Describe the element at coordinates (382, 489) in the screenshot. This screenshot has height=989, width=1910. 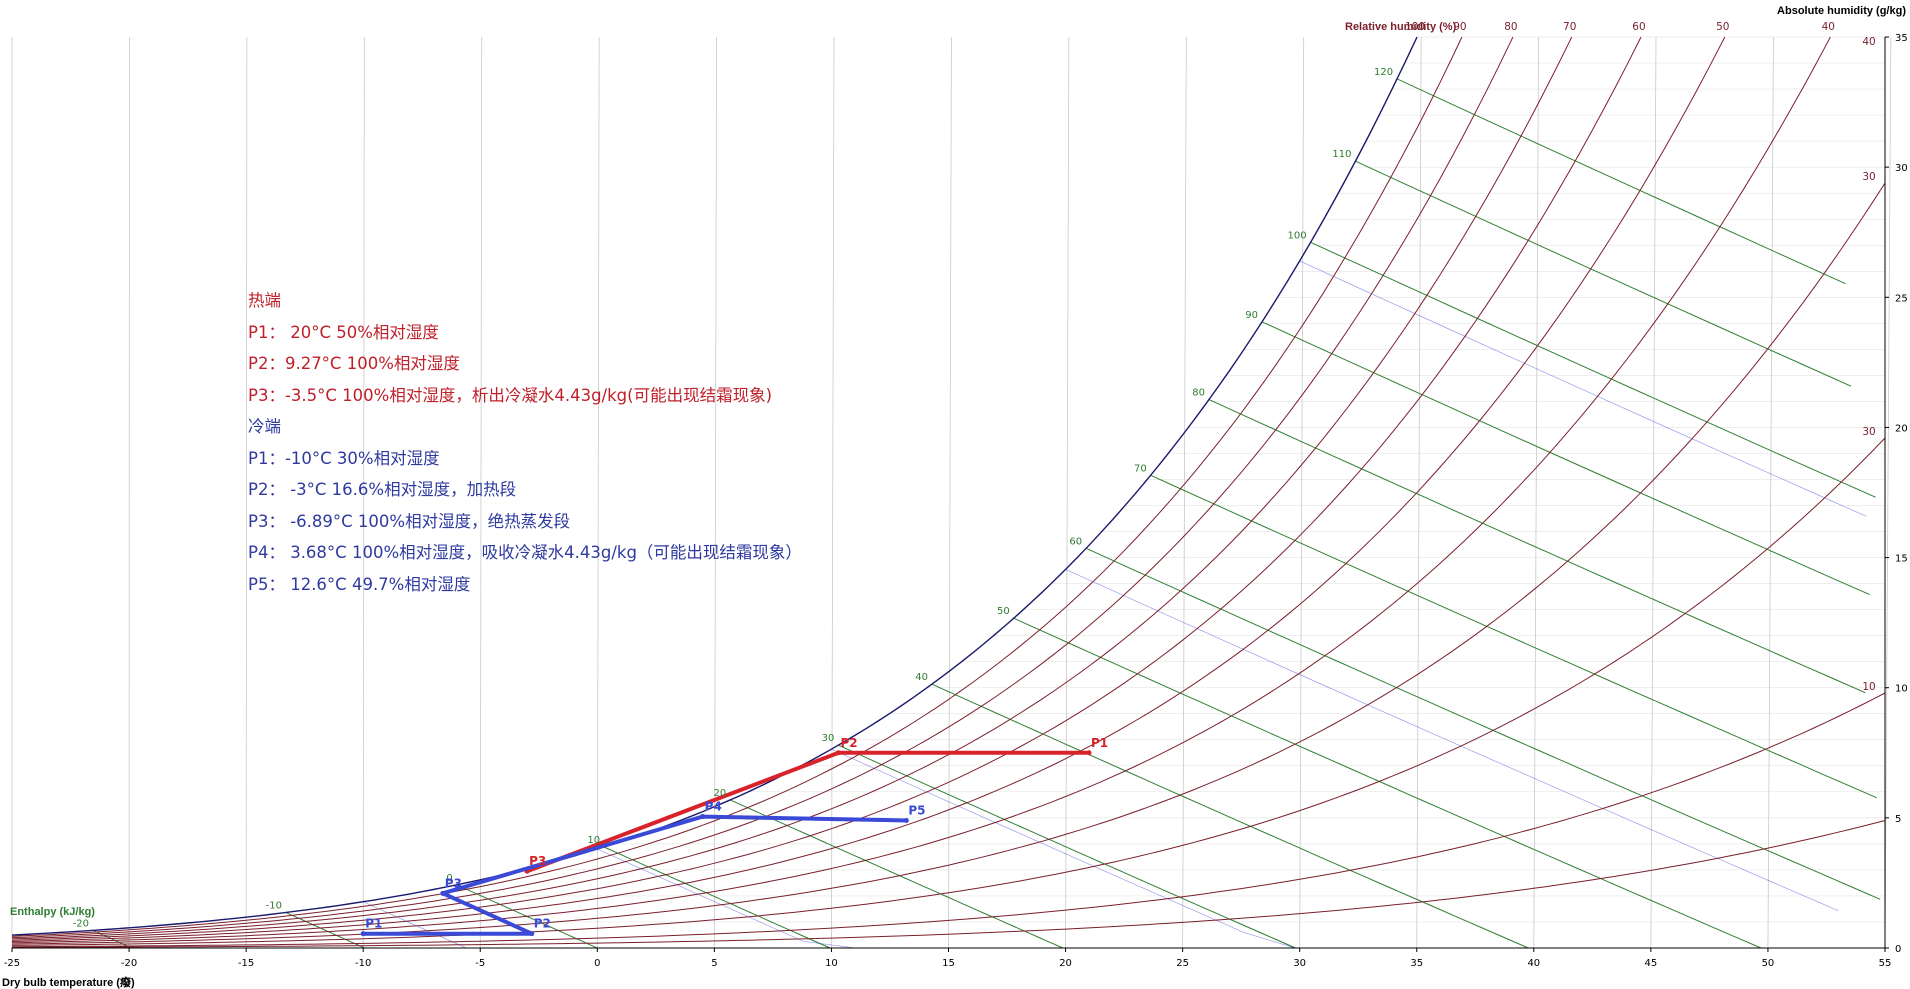
I see `cold-p2-note: P2： -3°C 16.6%相对湿度，加热段` at that location.